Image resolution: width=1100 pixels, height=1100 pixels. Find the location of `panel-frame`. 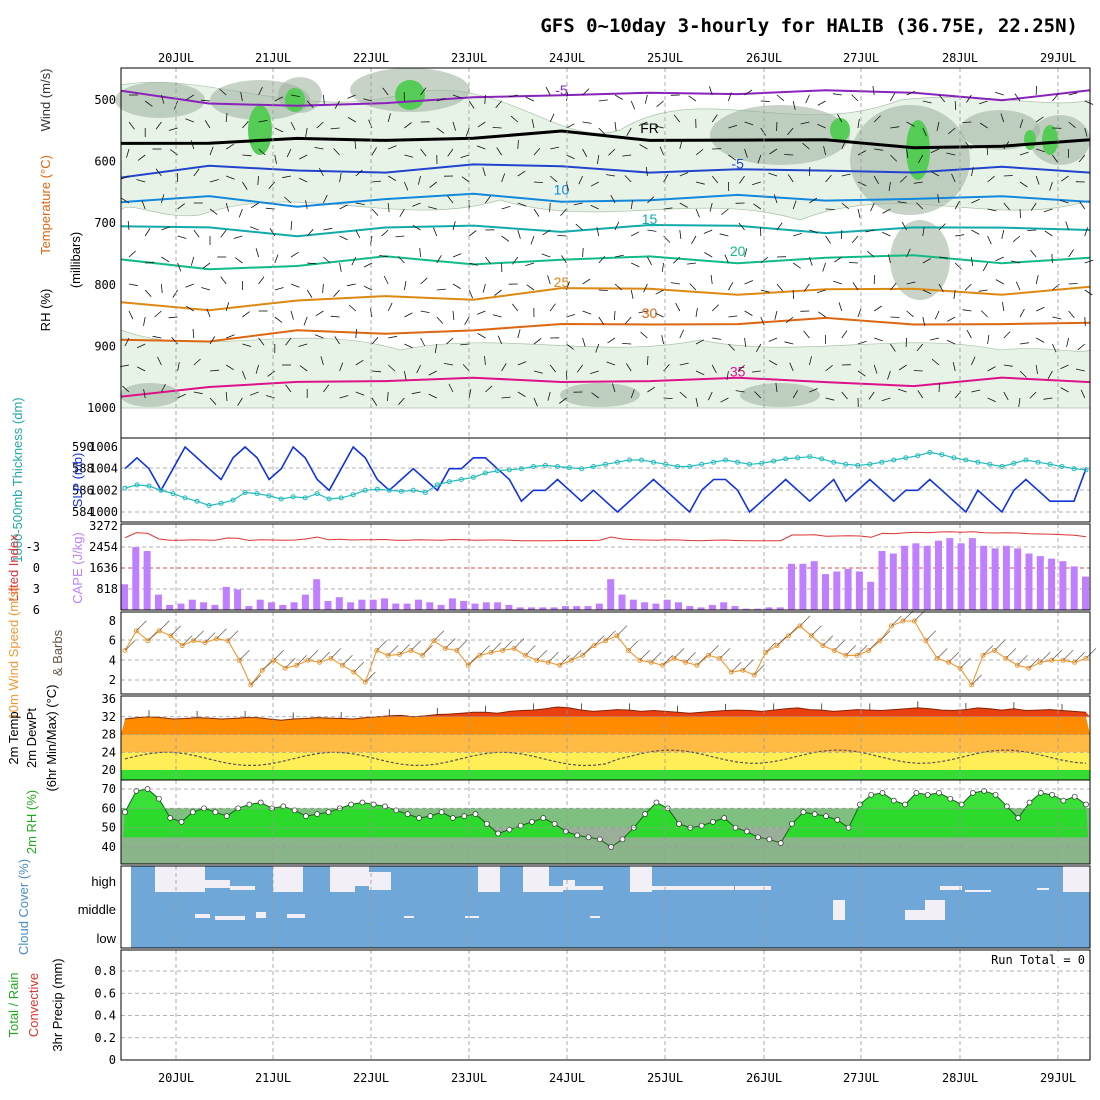

panel-frame is located at coordinates (605, 1005).